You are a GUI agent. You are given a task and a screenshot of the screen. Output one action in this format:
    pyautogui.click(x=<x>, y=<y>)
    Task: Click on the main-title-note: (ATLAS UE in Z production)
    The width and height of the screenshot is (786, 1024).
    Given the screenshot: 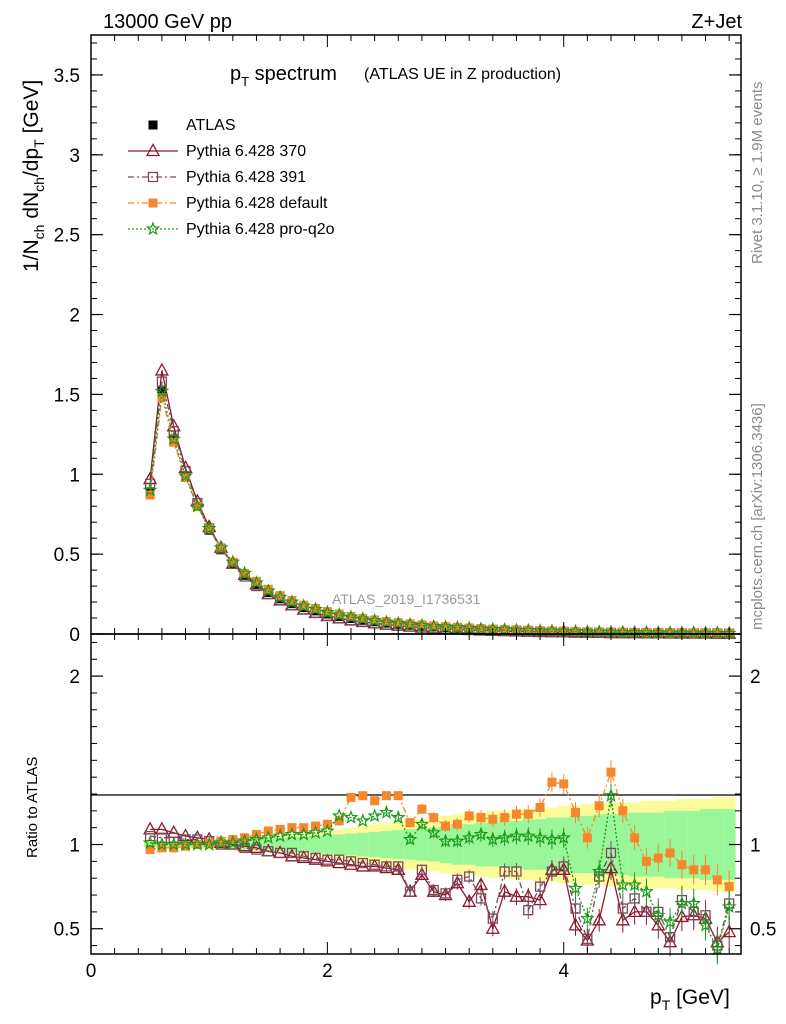 What is the action you would take?
    pyautogui.click(x=462, y=74)
    